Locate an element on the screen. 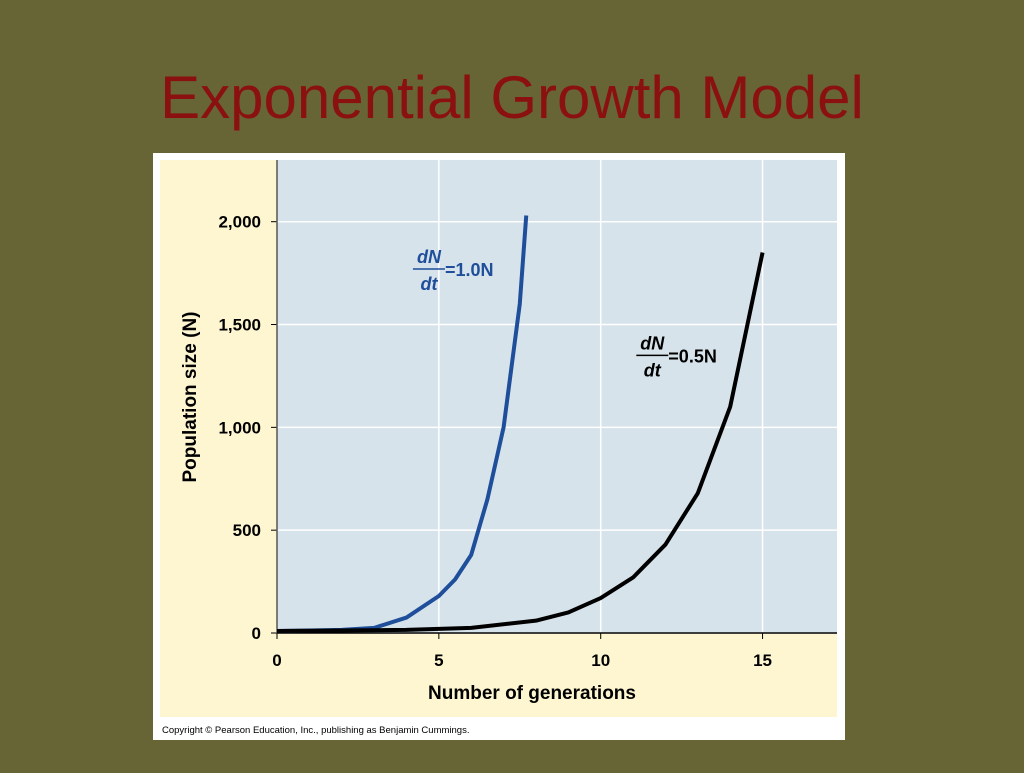 The image size is (1024, 773). y-tick-label: 1,000 is located at coordinates (239, 427).